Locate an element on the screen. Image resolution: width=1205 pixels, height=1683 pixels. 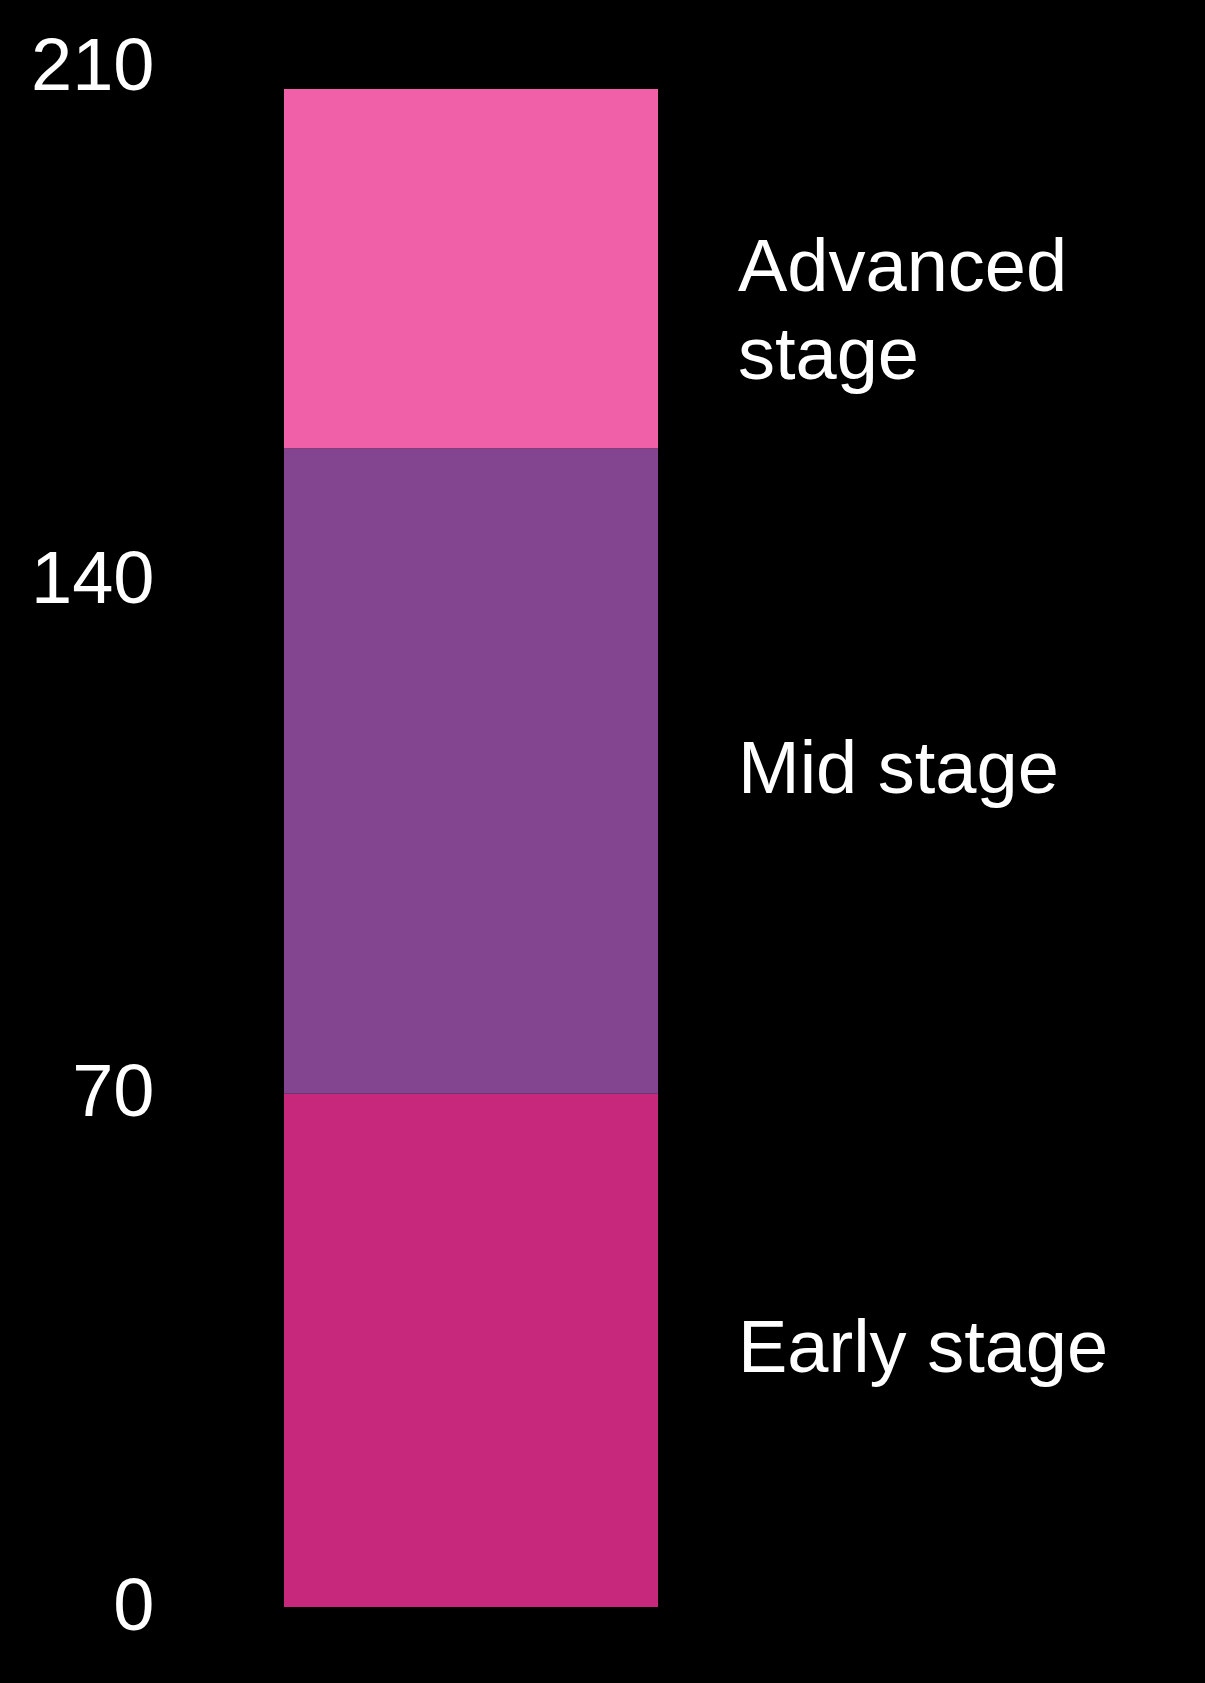
series-label: Advanced stage is located at coordinates (903, 309).